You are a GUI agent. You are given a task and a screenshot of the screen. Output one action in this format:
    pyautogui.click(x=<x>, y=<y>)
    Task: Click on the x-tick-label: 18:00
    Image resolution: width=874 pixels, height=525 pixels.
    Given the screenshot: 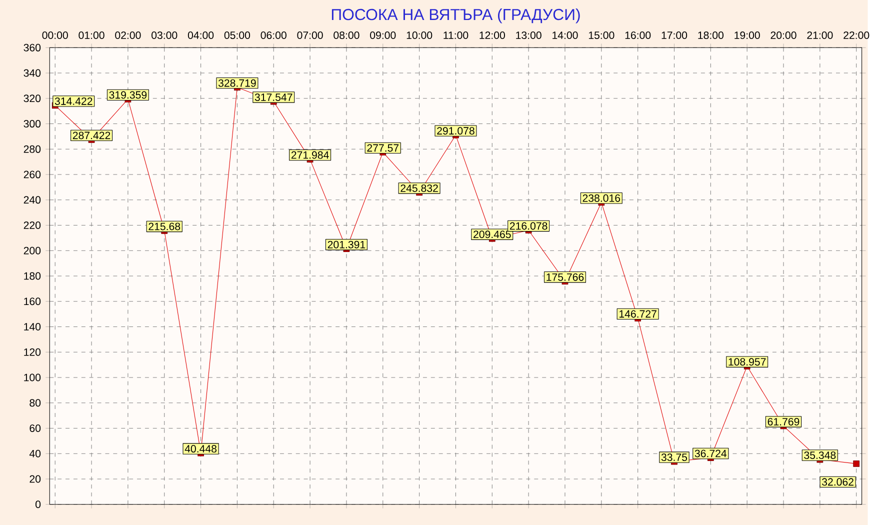 What is the action you would take?
    pyautogui.click(x=711, y=35)
    